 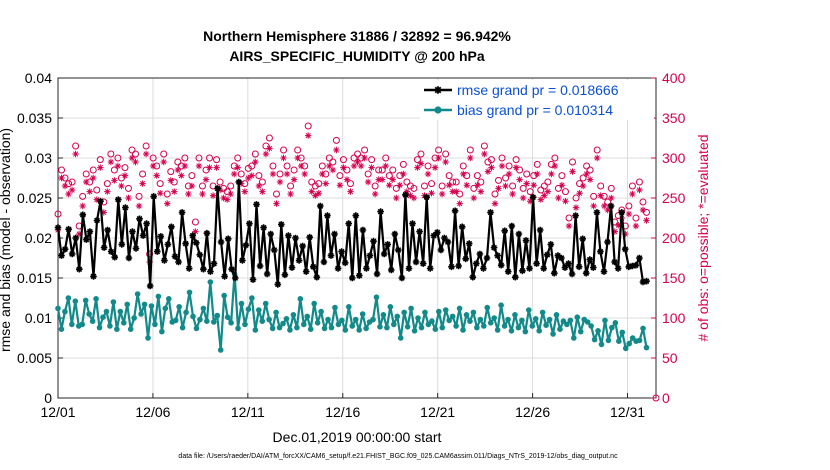 What do you see at coordinates (248, 412) in the screenshot?
I see `x-tick-label: 12/11` at bounding box center [248, 412].